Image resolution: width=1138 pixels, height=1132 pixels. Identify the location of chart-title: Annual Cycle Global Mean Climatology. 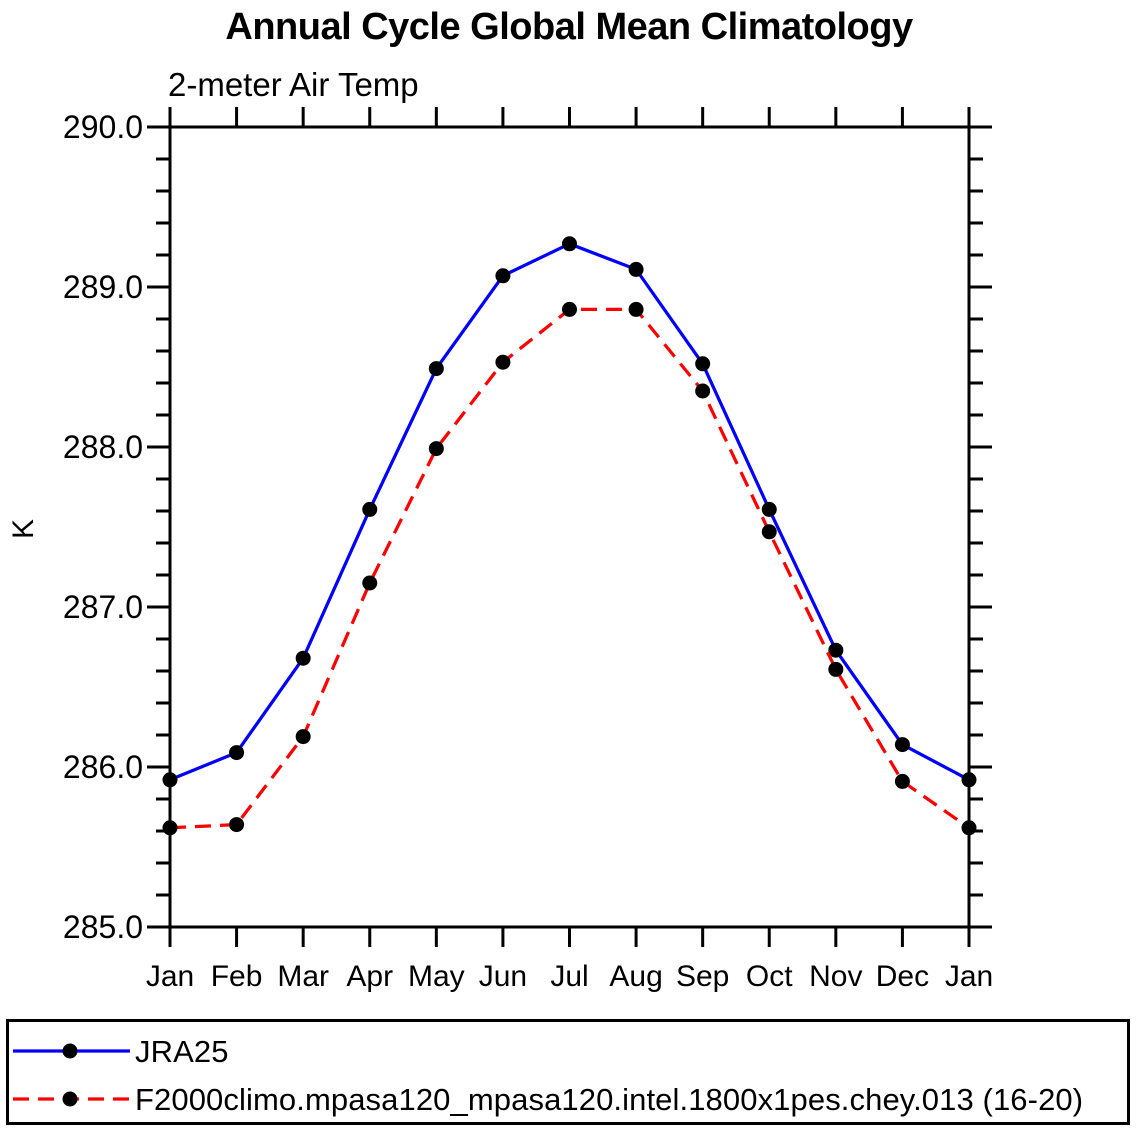
(569, 27).